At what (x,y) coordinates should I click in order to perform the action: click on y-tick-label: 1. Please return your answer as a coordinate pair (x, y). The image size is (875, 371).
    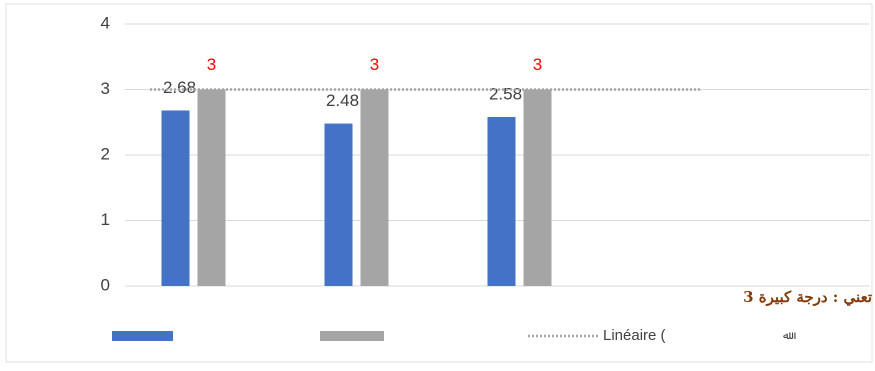
    Looking at the image, I should click on (105, 219).